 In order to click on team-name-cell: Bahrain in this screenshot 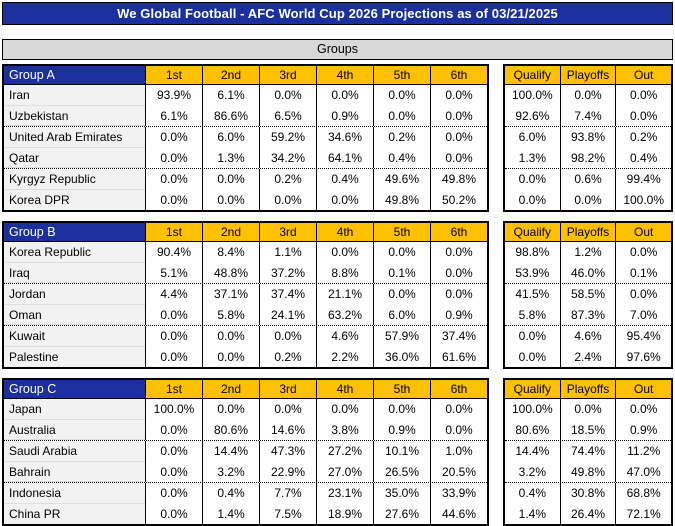, I will do `click(74, 471)`.